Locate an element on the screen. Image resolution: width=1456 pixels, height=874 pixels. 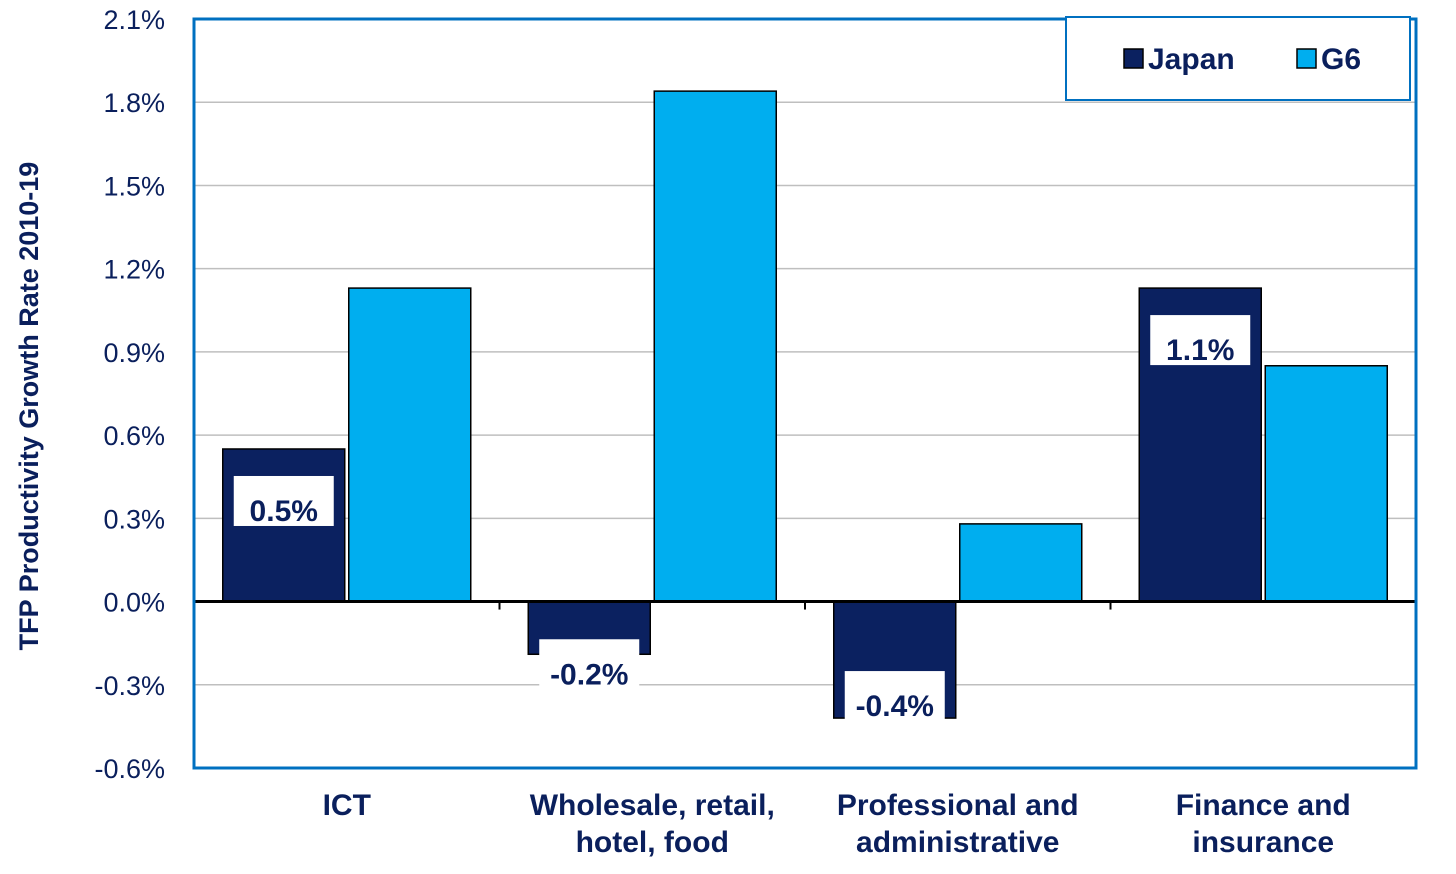
data-label: 0.5% is located at coordinates (284, 511).